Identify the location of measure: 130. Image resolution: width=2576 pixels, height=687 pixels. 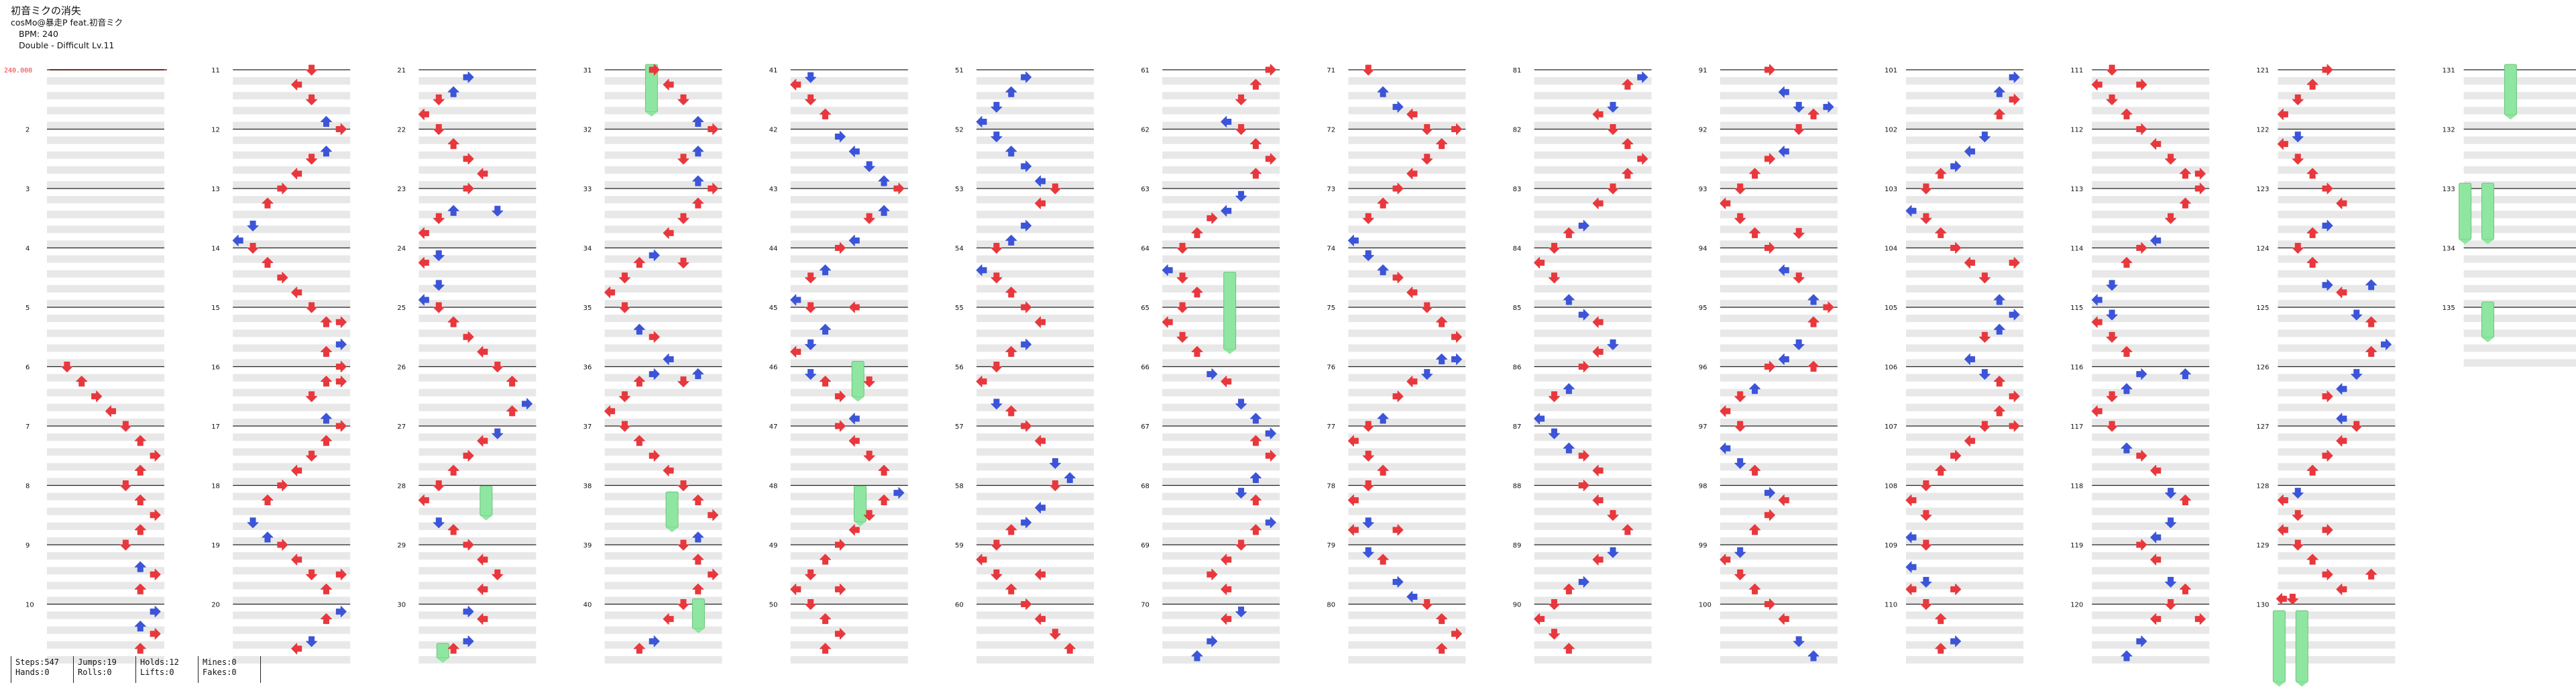
(2326, 633).